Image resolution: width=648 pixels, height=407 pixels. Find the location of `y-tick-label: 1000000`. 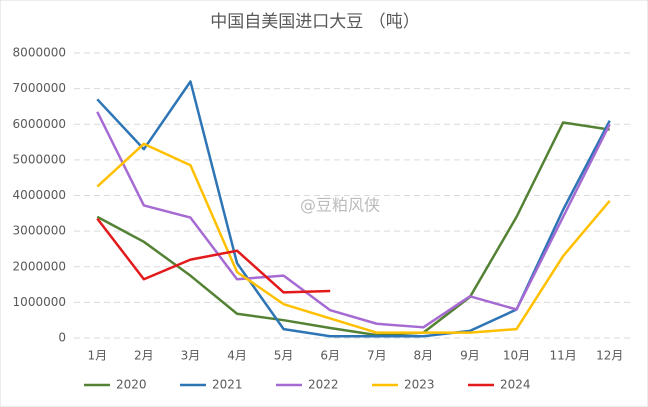

y-tick-label: 1000000 is located at coordinates (39, 302).